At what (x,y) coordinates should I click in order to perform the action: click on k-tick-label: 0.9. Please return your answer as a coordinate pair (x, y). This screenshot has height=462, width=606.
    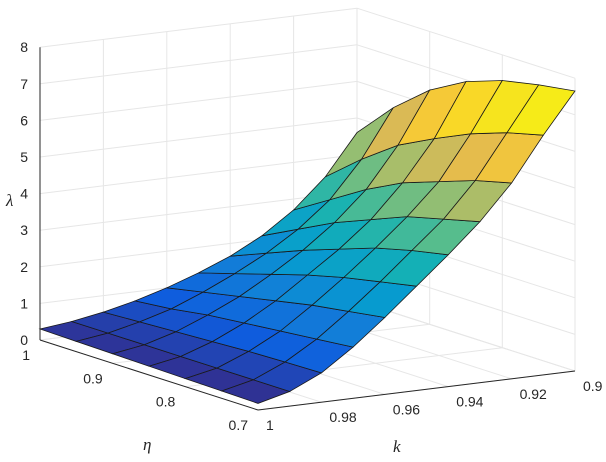
    Looking at the image, I should click on (593, 386).